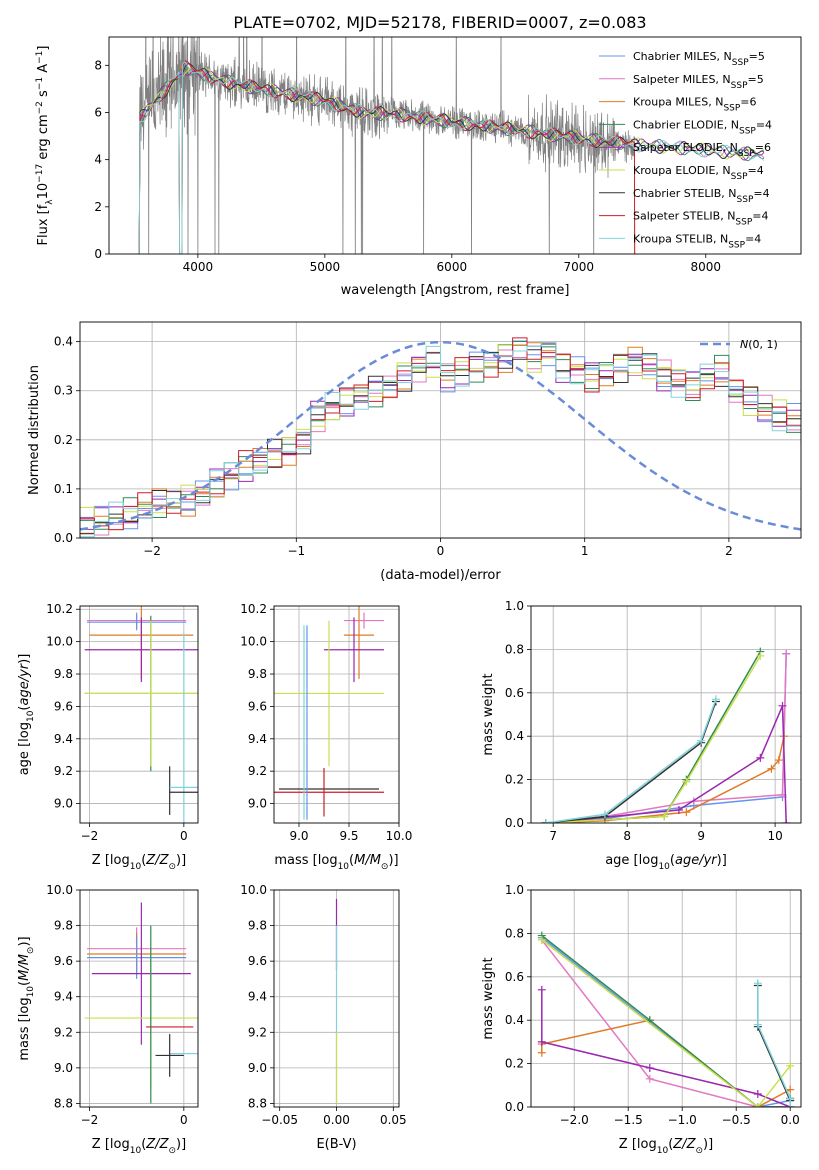 This screenshot has height=1170, width=819. Describe the element at coordinates (666, 1023) in the screenshot. I see `weight-line-salpeter_miles` at that location.